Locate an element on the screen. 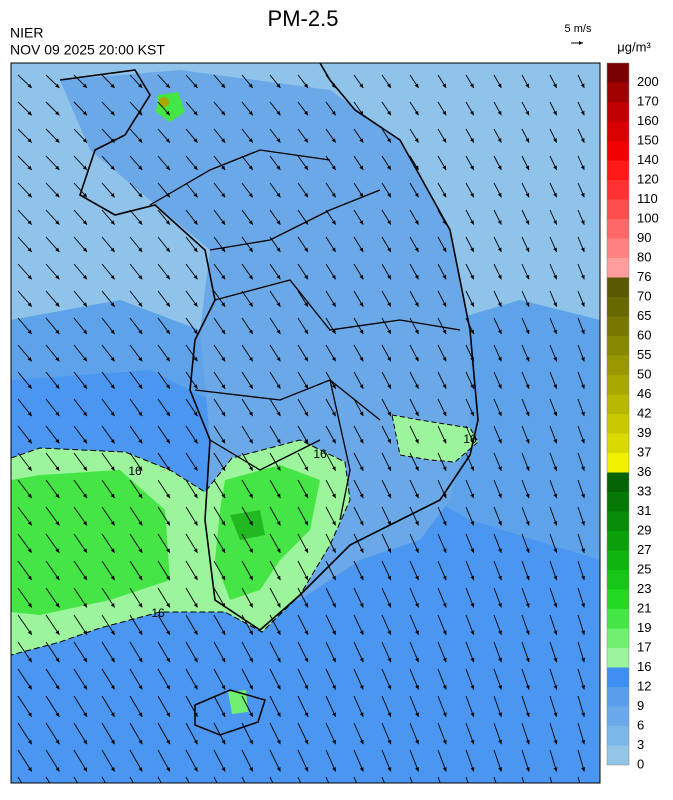 This screenshot has height=800, width=673. title: PM-2.5 is located at coordinates (303, 18).